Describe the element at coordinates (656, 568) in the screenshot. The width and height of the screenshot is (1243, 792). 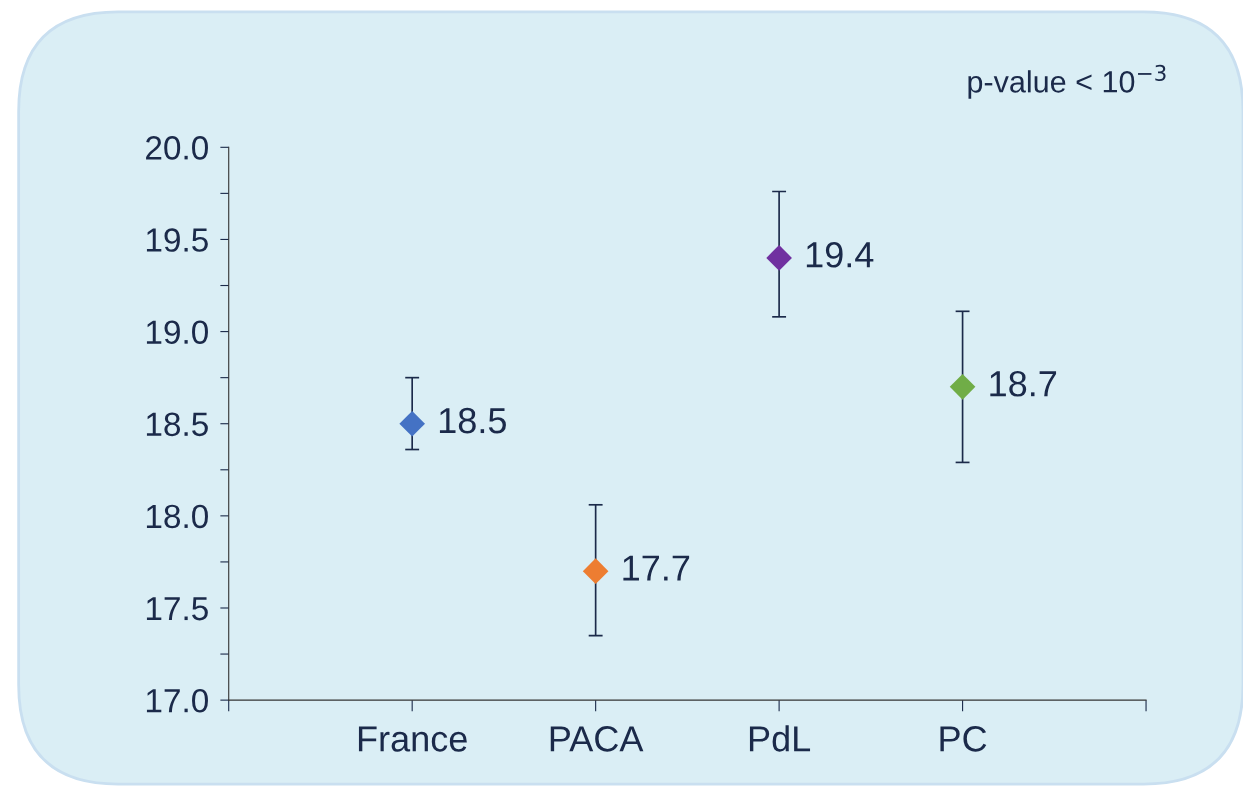
I see `data-label: 17.7` at that location.